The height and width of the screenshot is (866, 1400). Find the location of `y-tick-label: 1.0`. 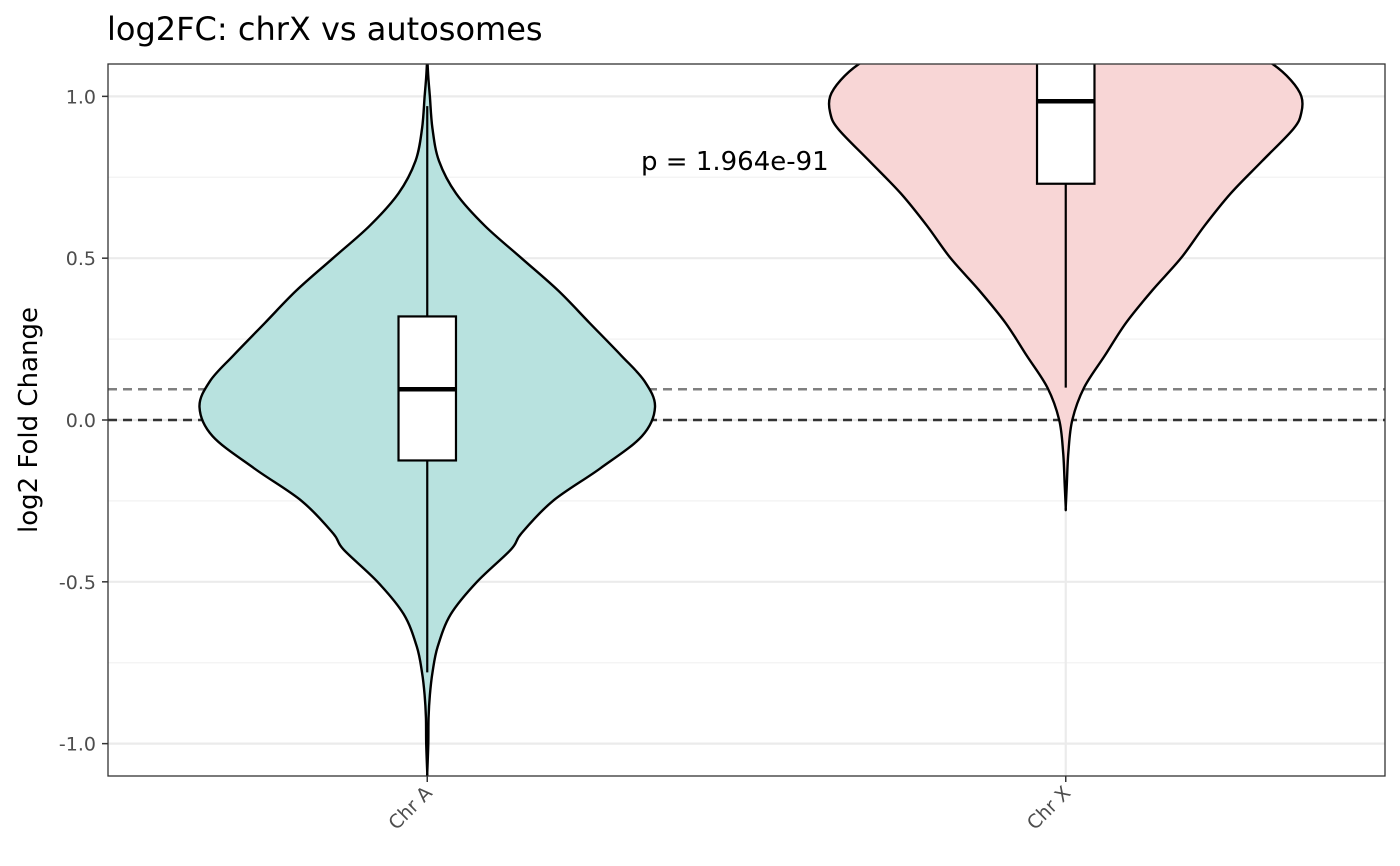

y-tick-label: 1.0 is located at coordinates (81, 97).